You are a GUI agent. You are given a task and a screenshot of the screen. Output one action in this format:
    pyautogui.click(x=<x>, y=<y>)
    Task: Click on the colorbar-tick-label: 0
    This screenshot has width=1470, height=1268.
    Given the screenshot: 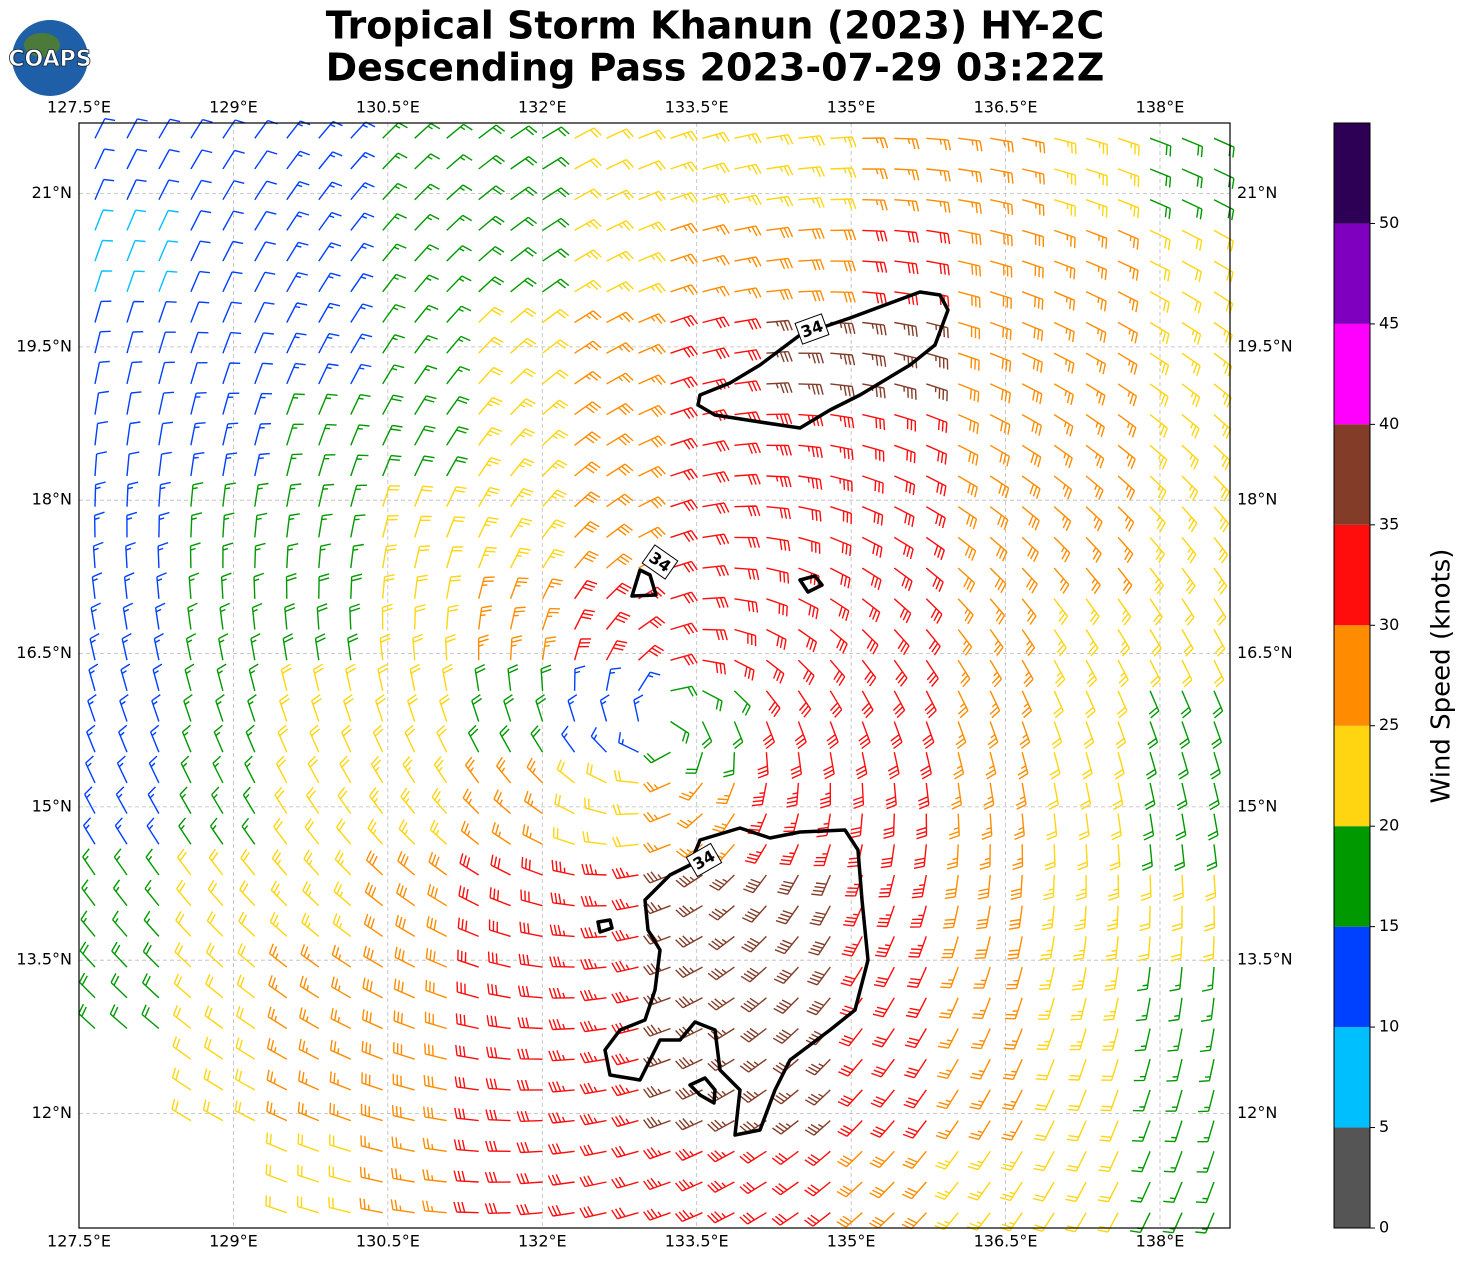 What is the action you would take?
    pyautogui.click(x=1384, y=1227)
    